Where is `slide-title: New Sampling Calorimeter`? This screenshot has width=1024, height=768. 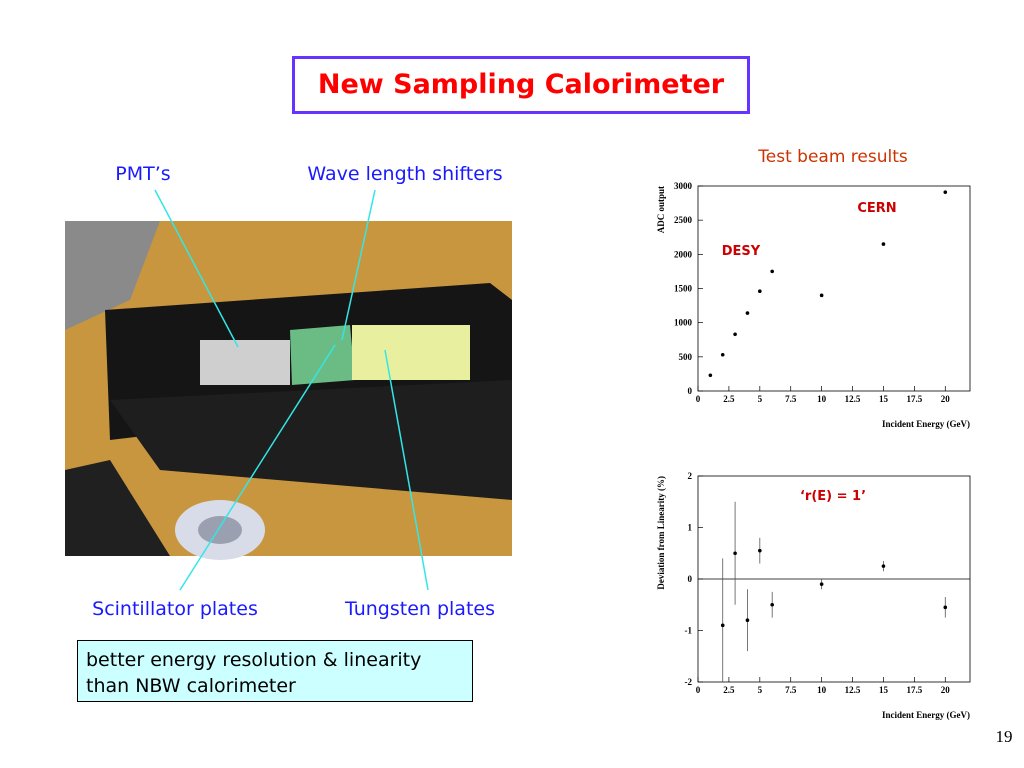 slide-title: New Sampling Calorimeter is located at coordinates (521, 85).